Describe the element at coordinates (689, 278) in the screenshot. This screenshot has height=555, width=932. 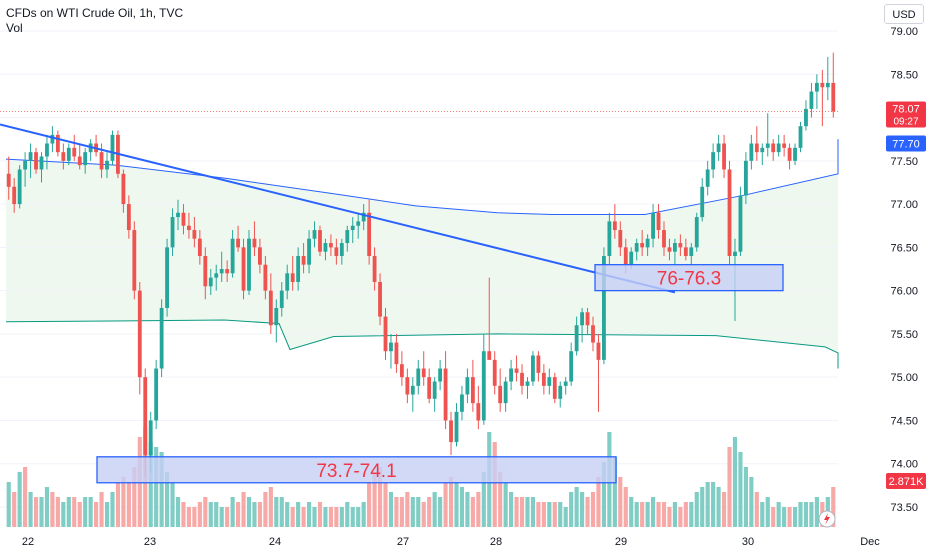
I see `support-zone: 76-76.3` at that location.